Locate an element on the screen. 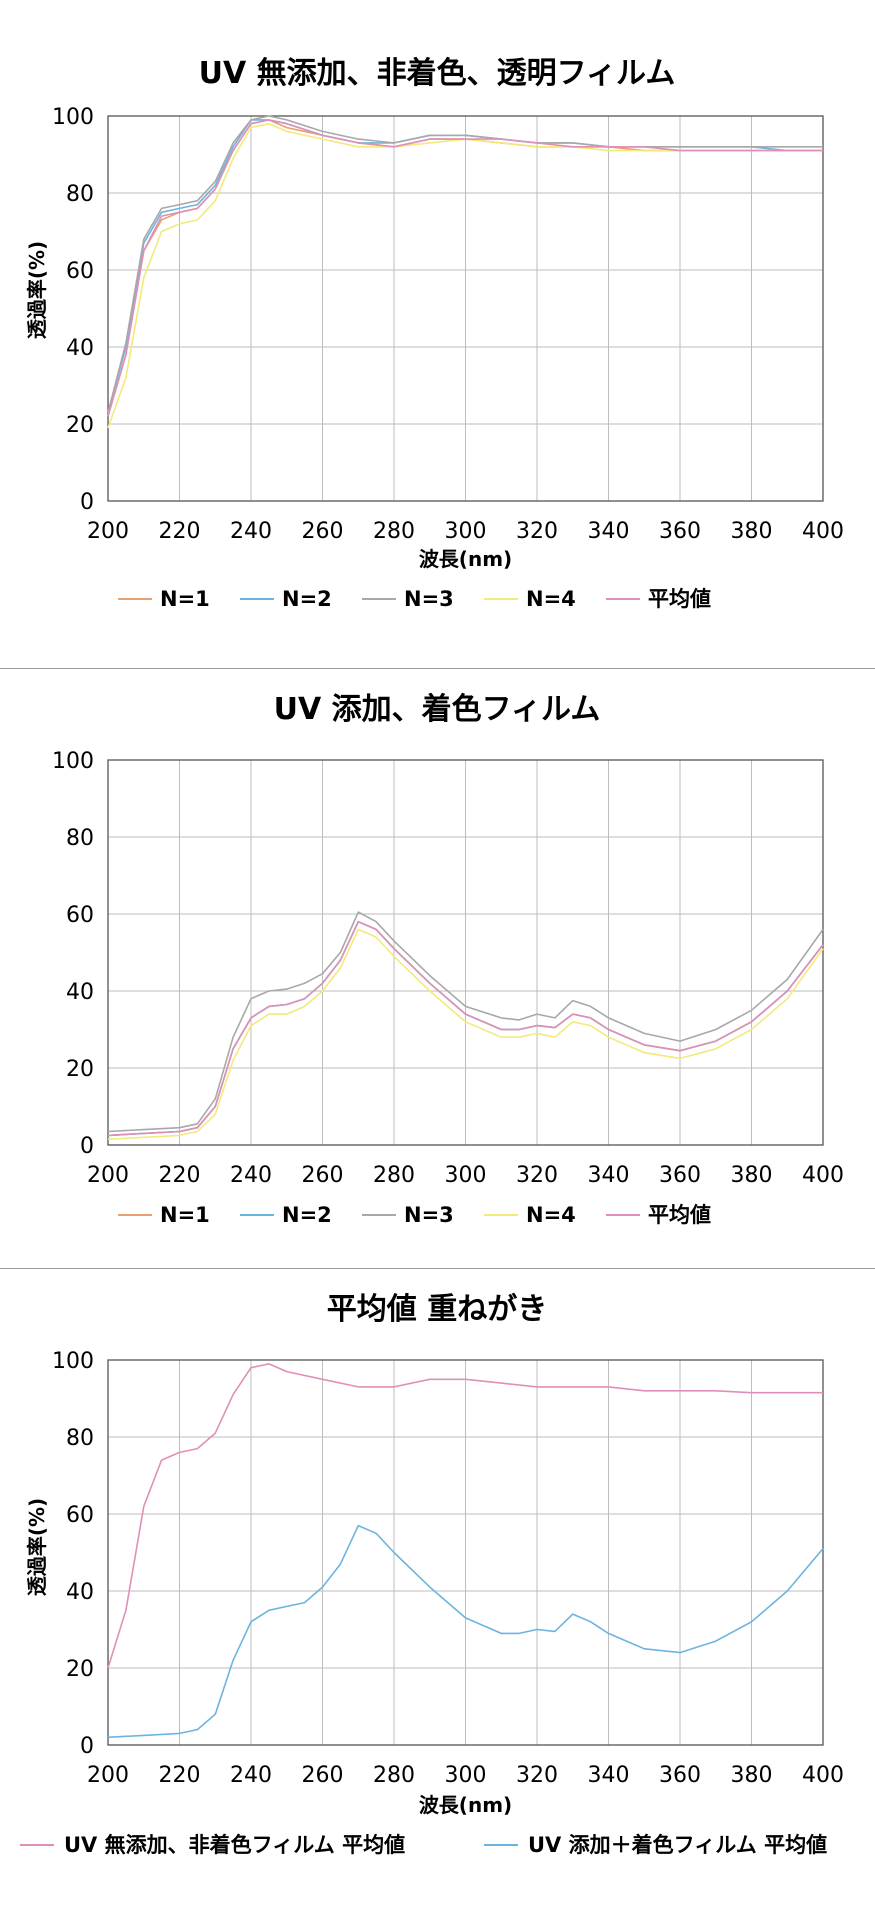 This screenshot has width=875, height=1920. chart-title: UV 添加、着色フィルム is located at coordinates (437, 709).